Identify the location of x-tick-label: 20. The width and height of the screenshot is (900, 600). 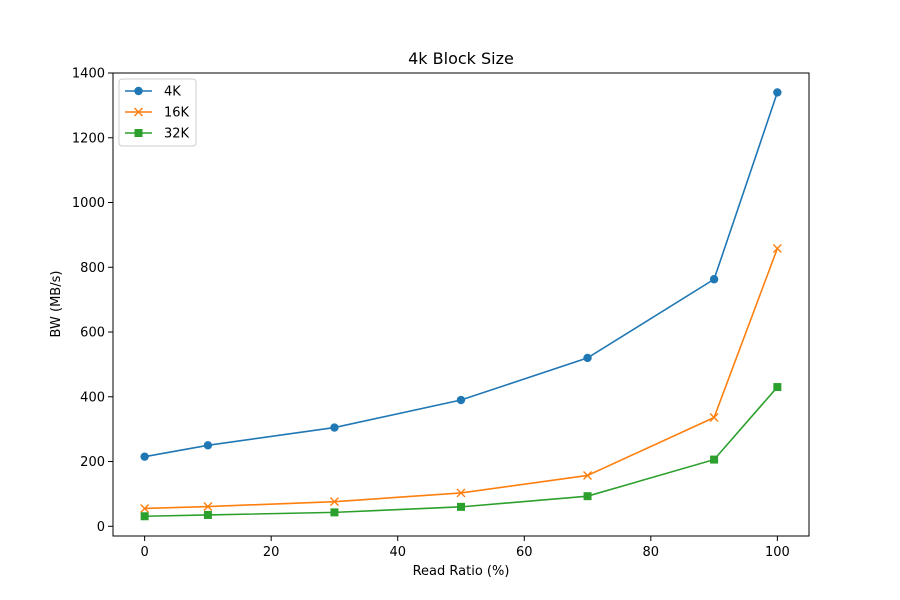
(271, 552).